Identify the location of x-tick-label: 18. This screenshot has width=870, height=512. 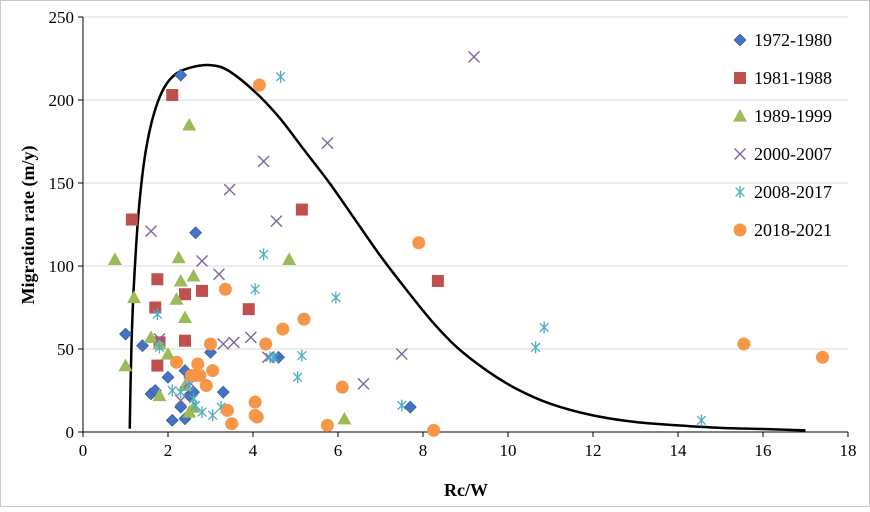
(848, 450).